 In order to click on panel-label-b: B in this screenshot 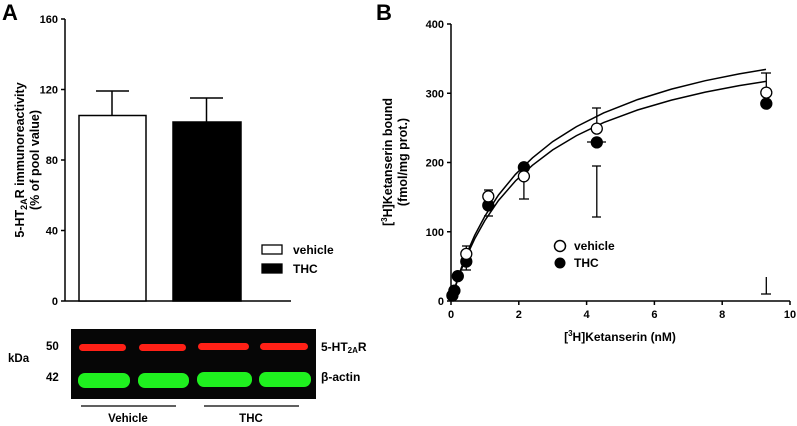, I will do `click(384, 12)`.